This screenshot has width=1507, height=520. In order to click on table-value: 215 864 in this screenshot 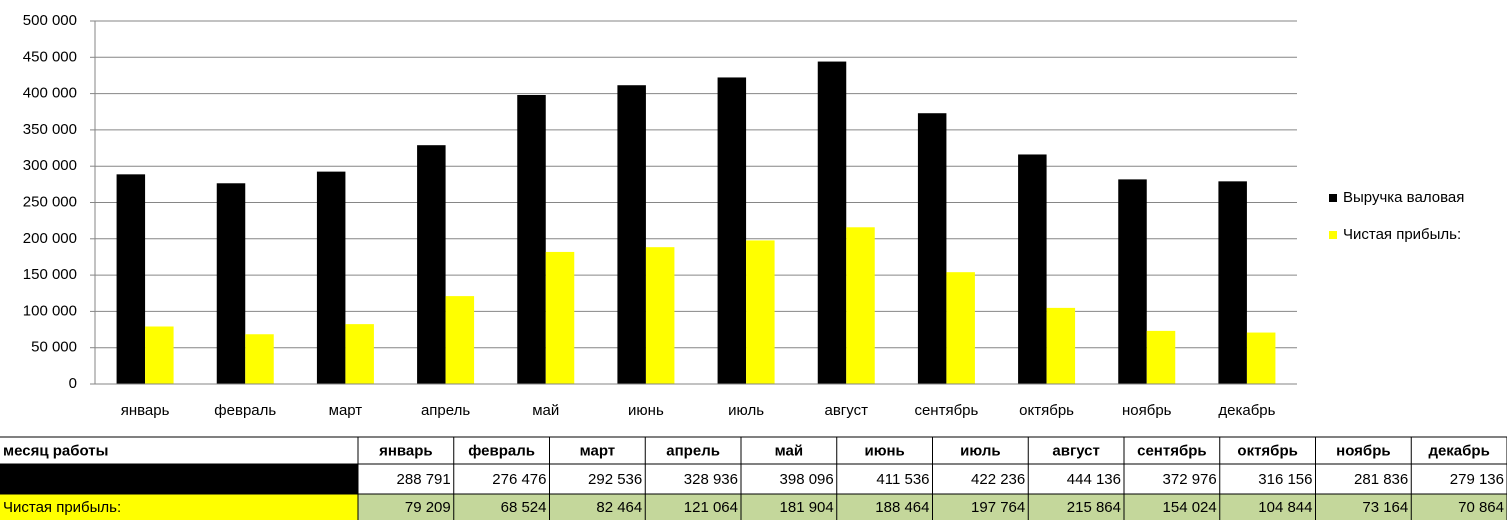, I will do `click(1094, 507)`.